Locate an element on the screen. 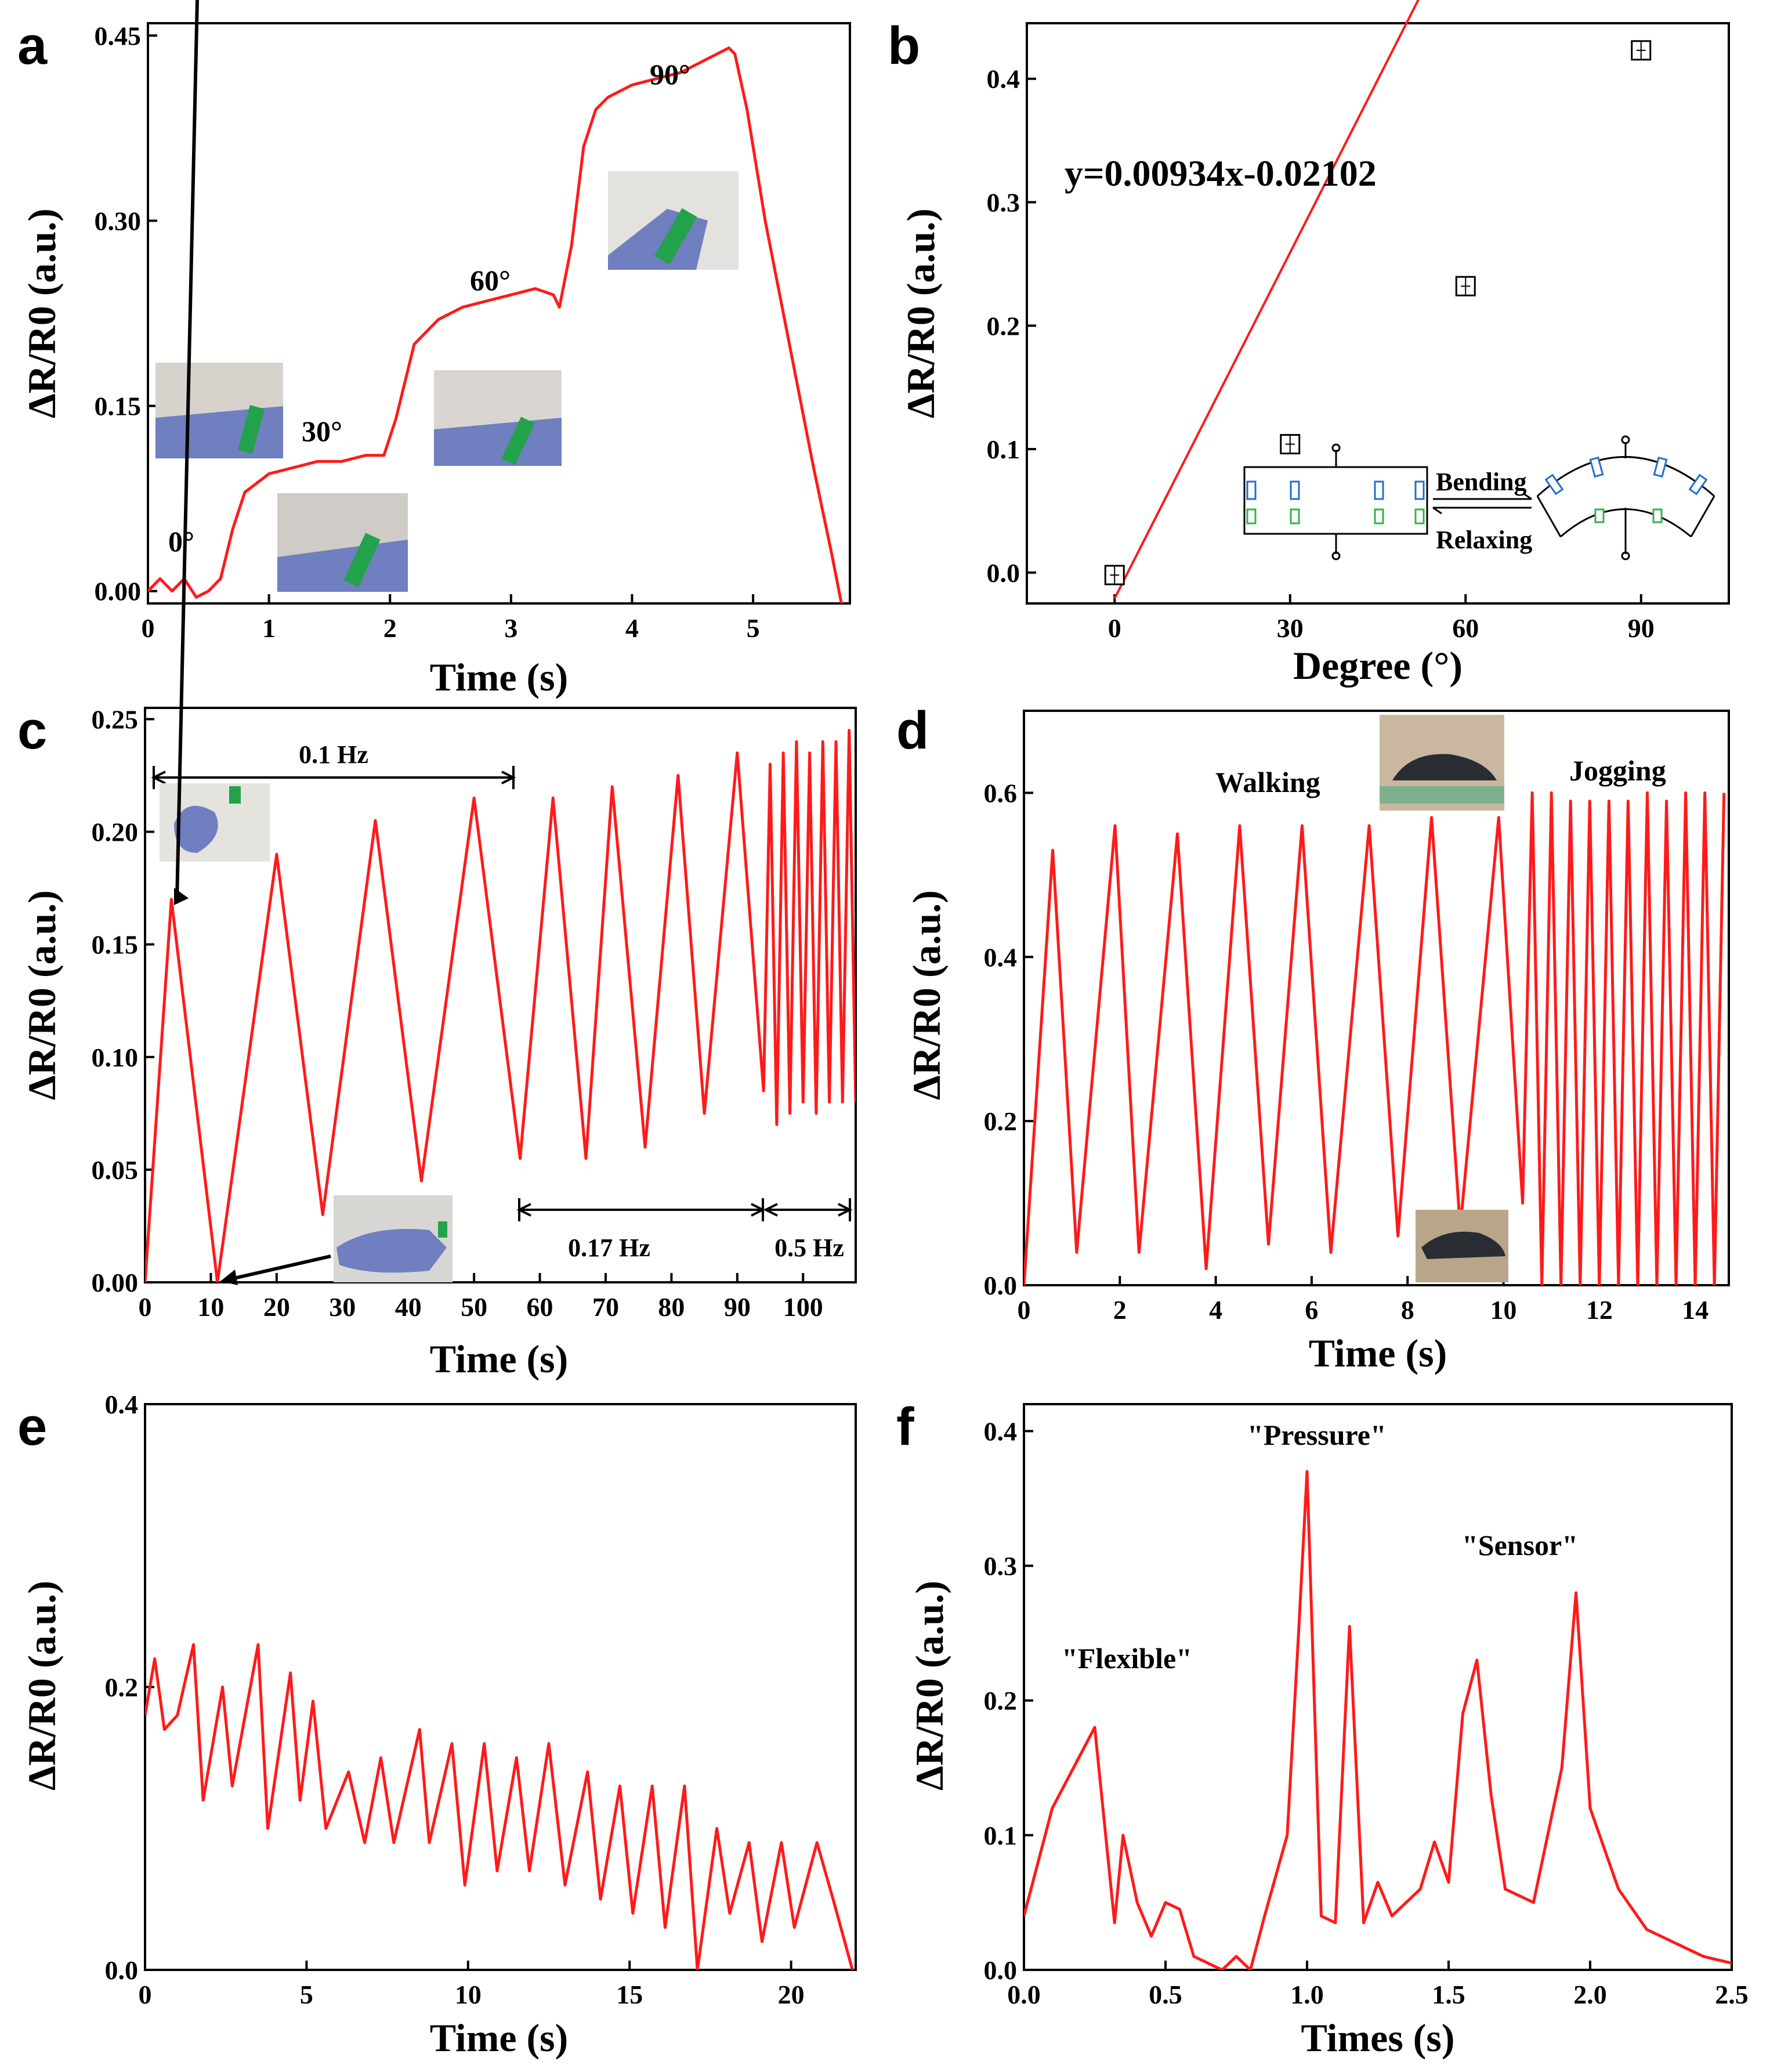  xlabel-e: Time (s) is located at coordinates (500, 2038).